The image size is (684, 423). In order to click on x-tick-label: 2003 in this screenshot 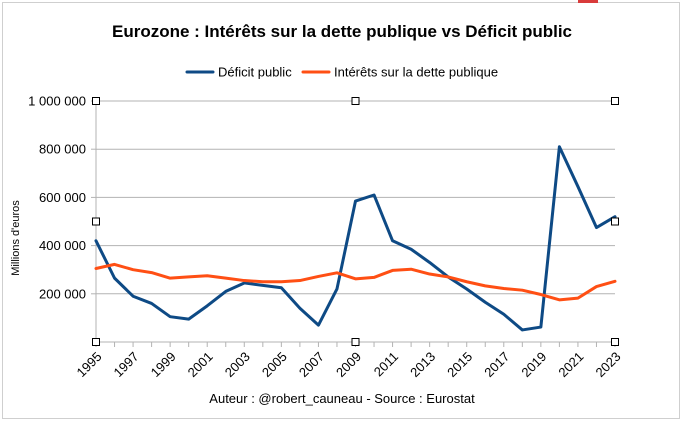, I will do `click(237, 364)`.